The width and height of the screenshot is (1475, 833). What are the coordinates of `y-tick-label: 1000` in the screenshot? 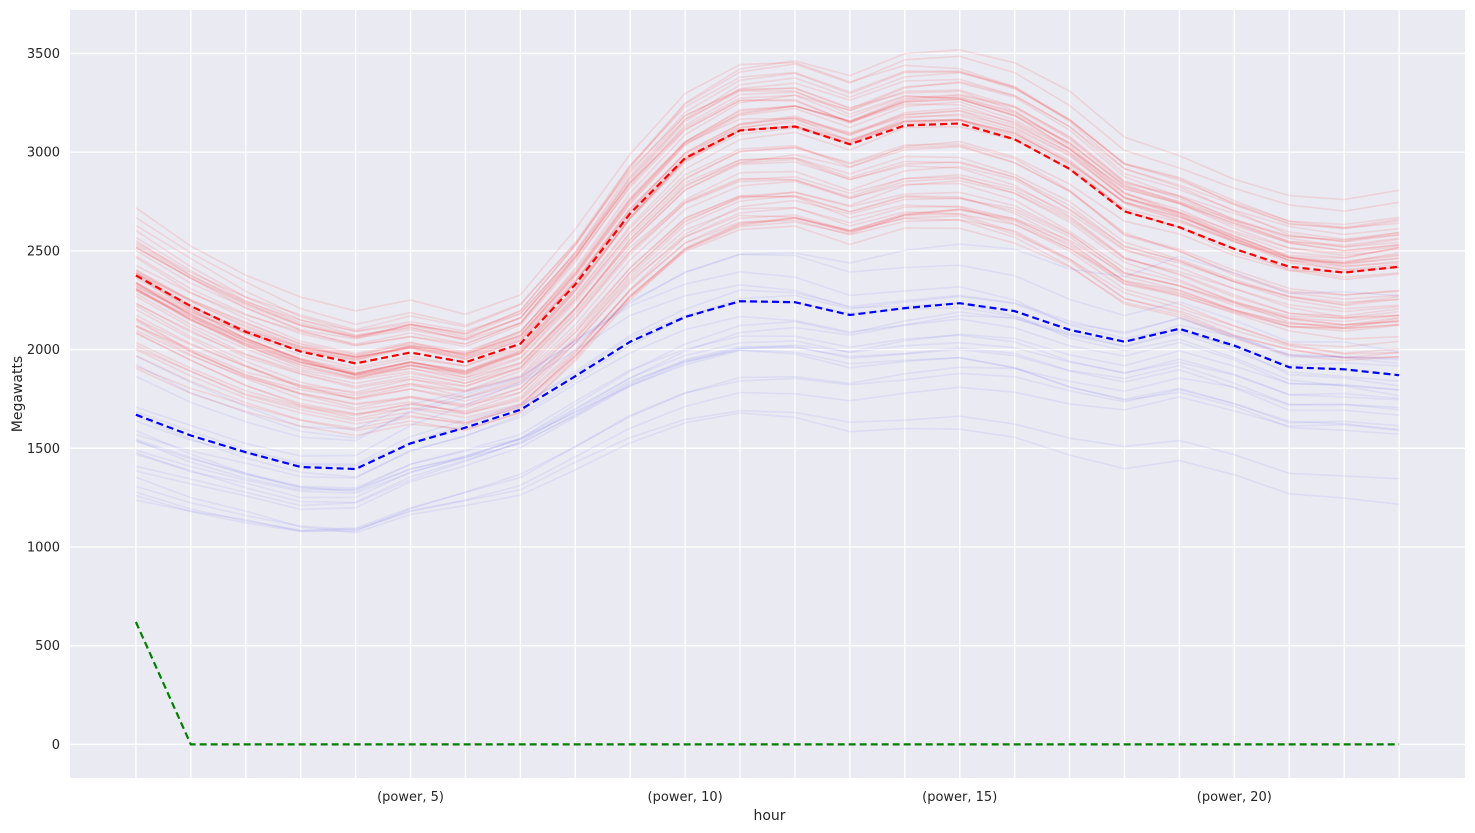 It's located at (43, 548).